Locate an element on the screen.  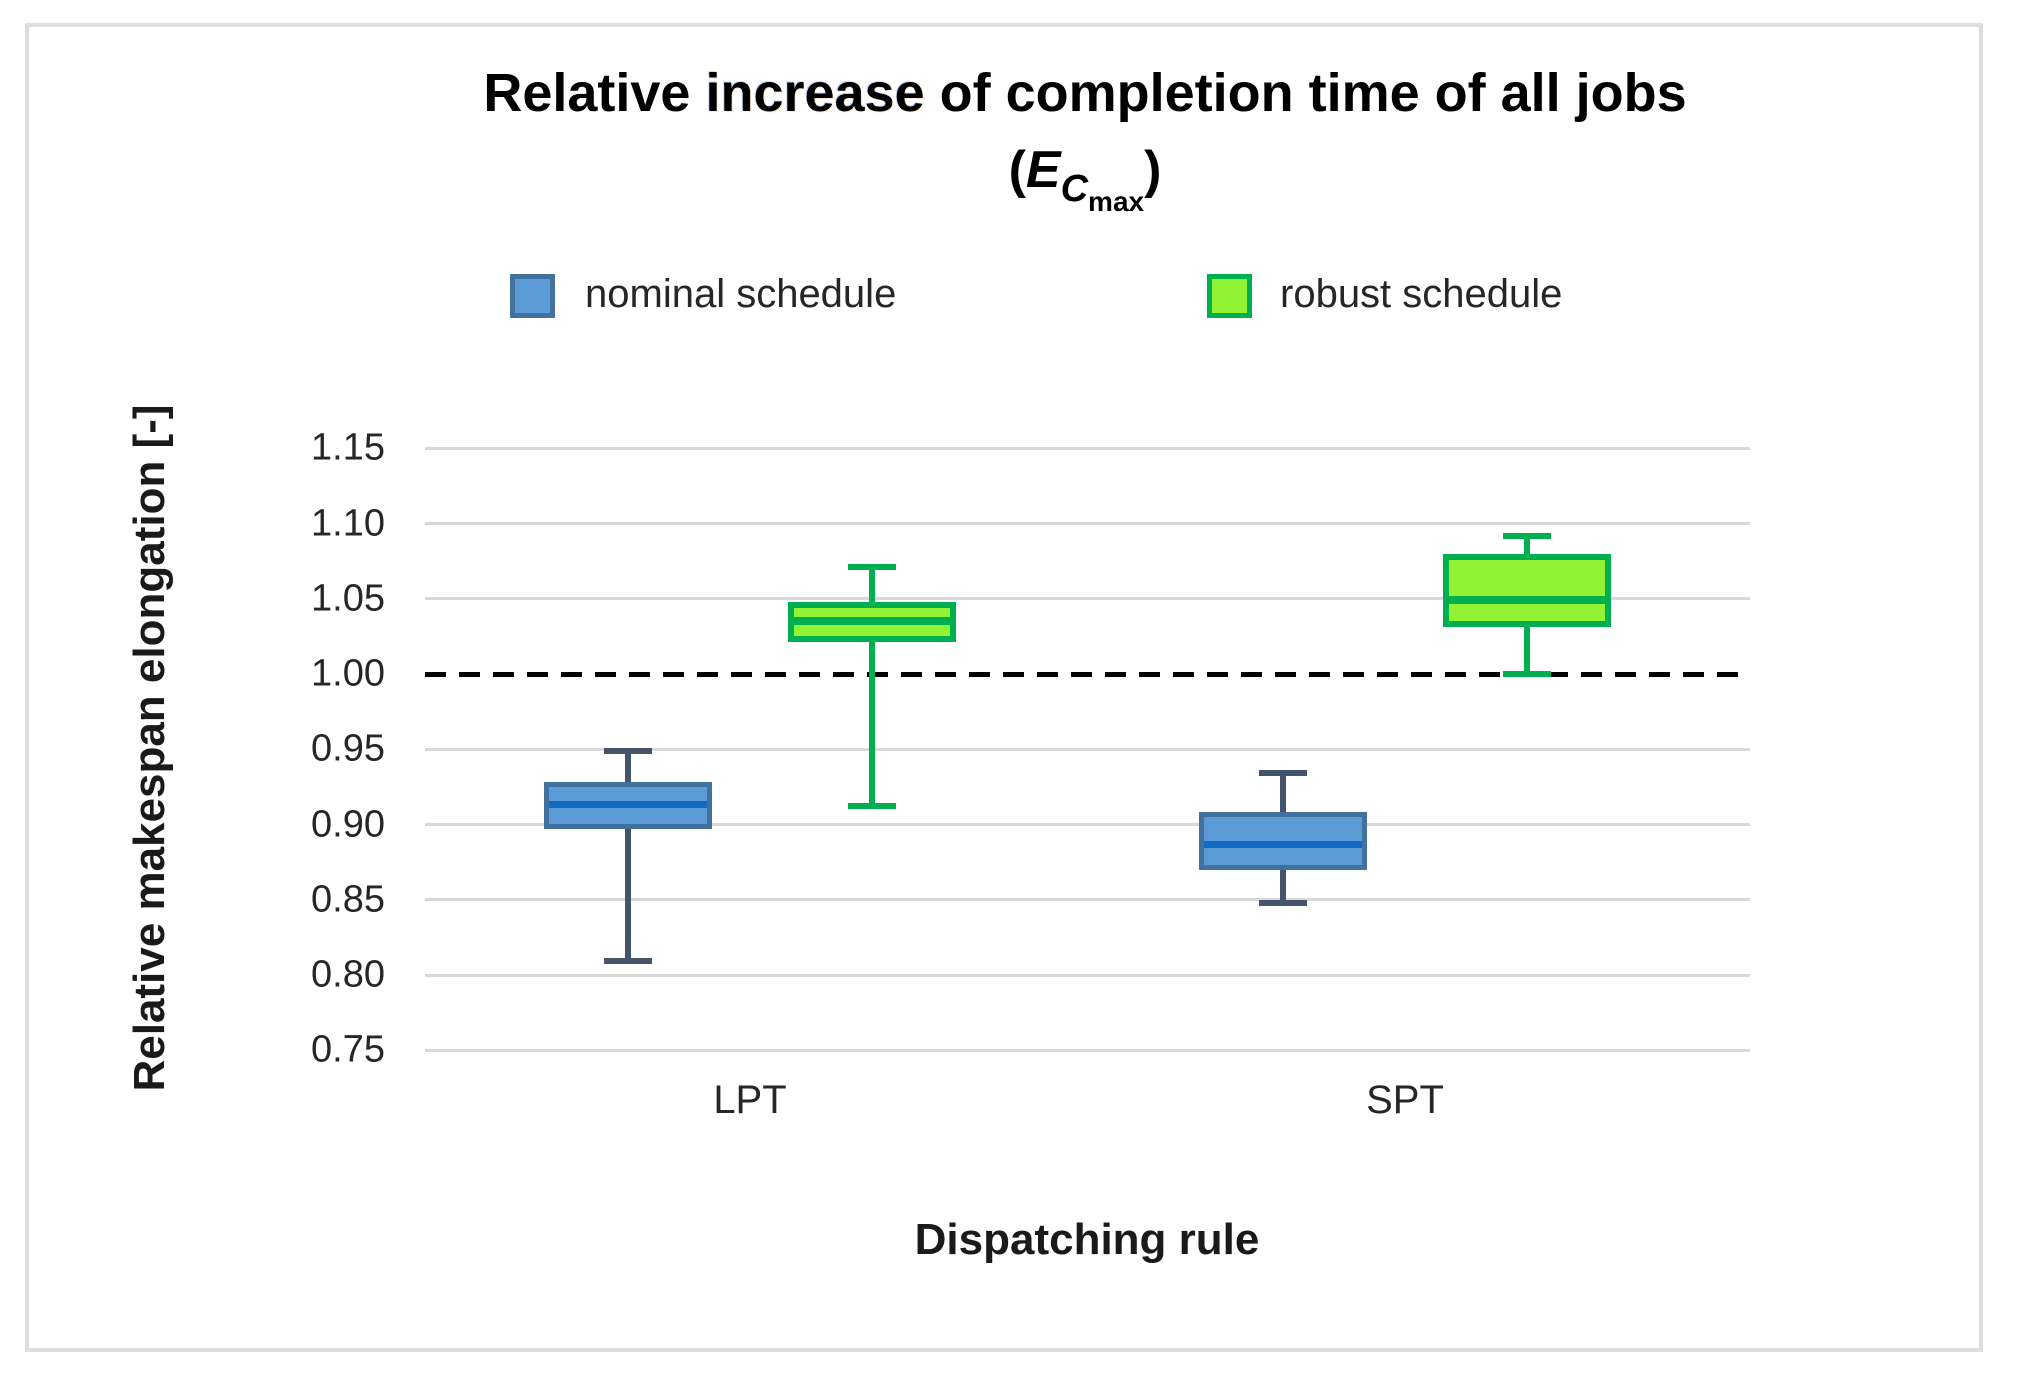
legend-label-robust: robust schedule is located at coordinates (1421, 294).